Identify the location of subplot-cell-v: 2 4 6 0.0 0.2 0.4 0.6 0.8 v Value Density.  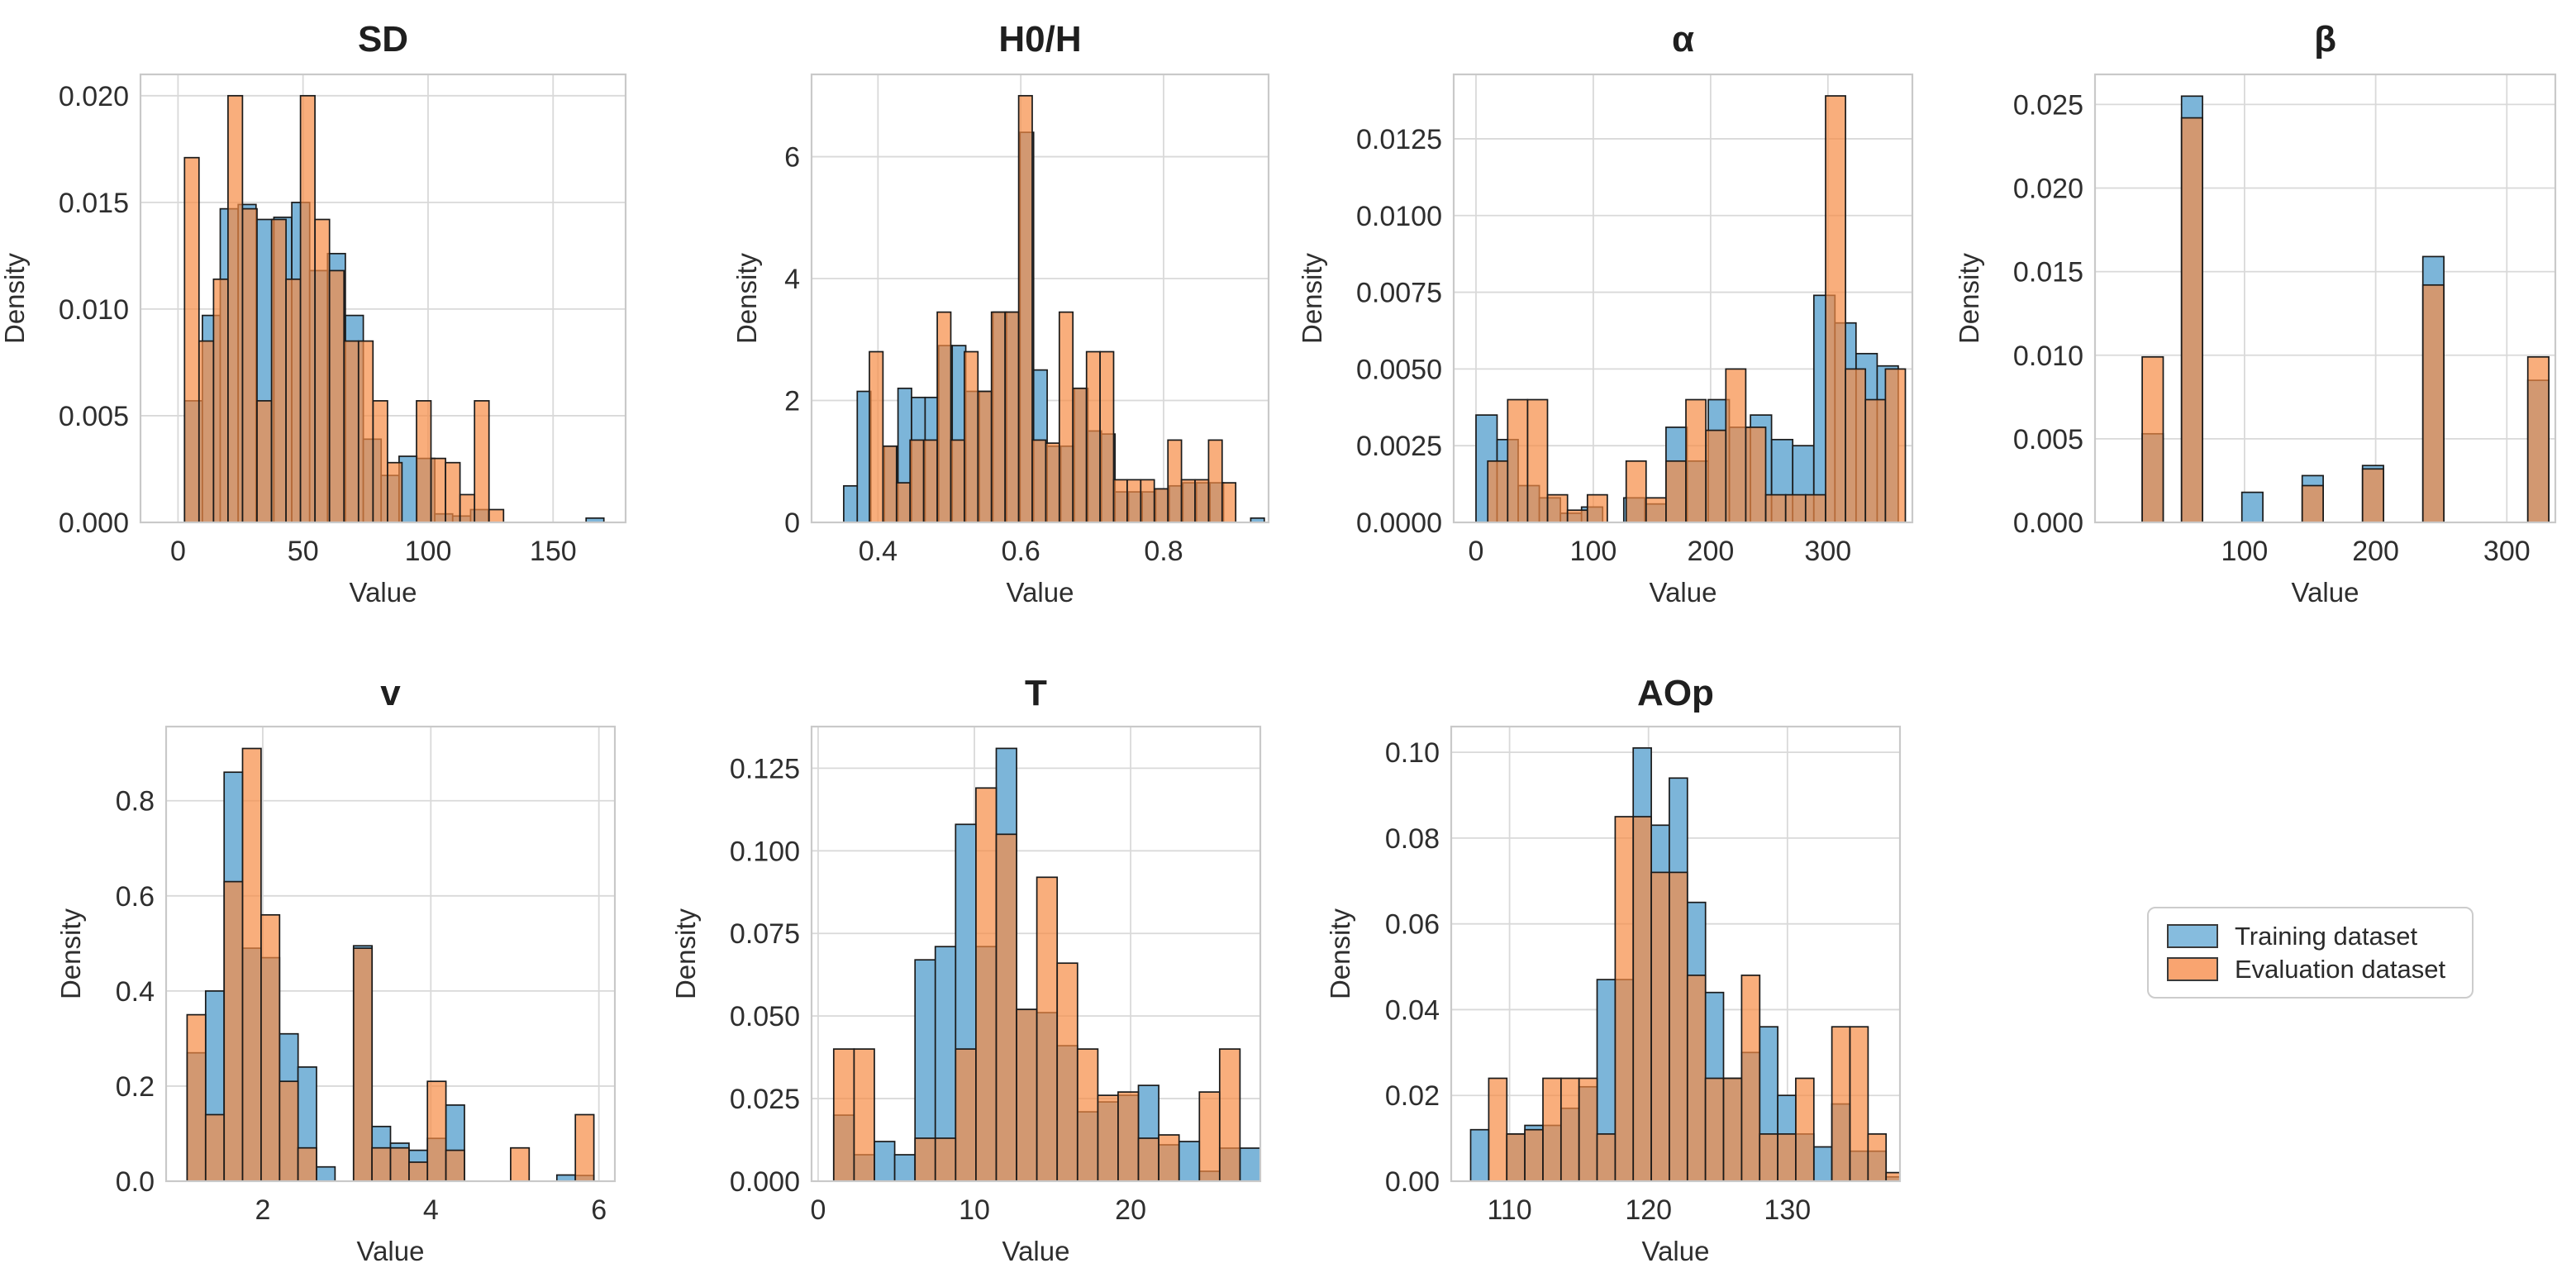
(322, 965).